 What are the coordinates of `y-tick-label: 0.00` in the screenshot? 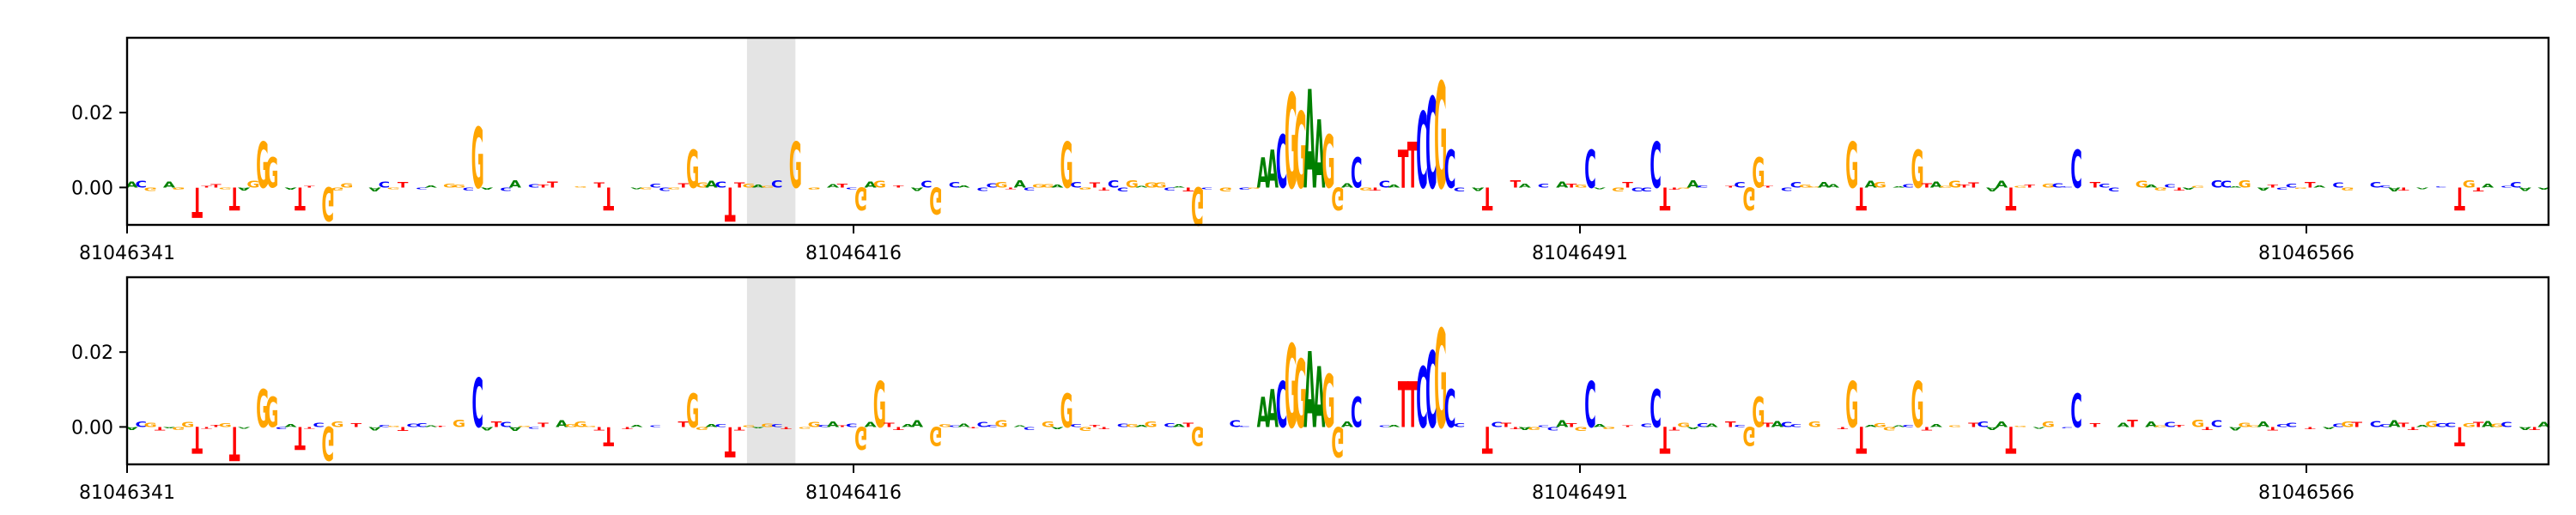 It's located at (92, 428).